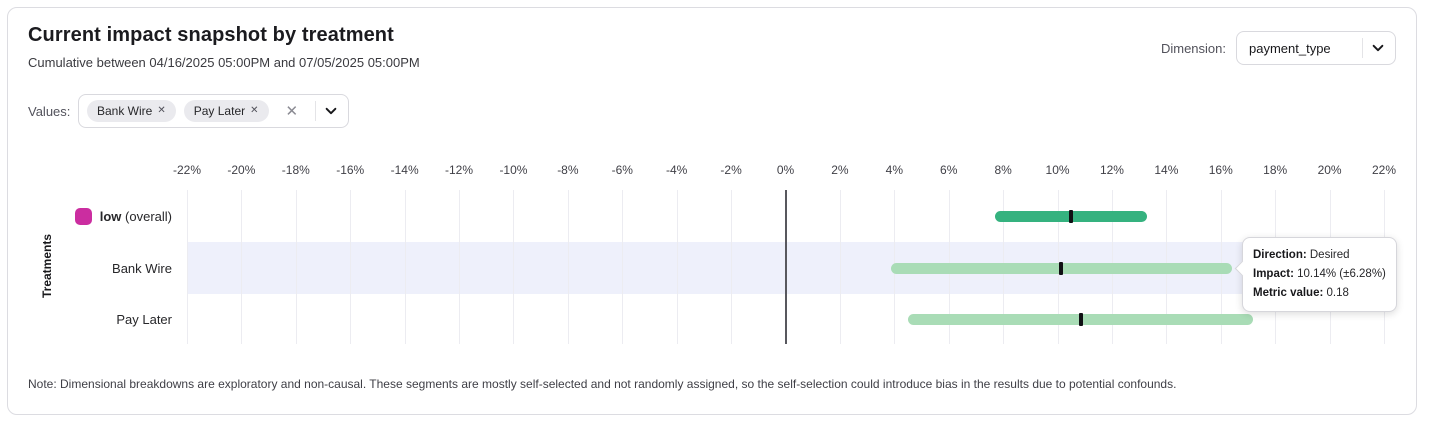 This screenshot has height=423, width=1434. Describe the element at coordinates (894, 170) in the screenshot. I see `x-axis-tick-label: 4%` at that location.